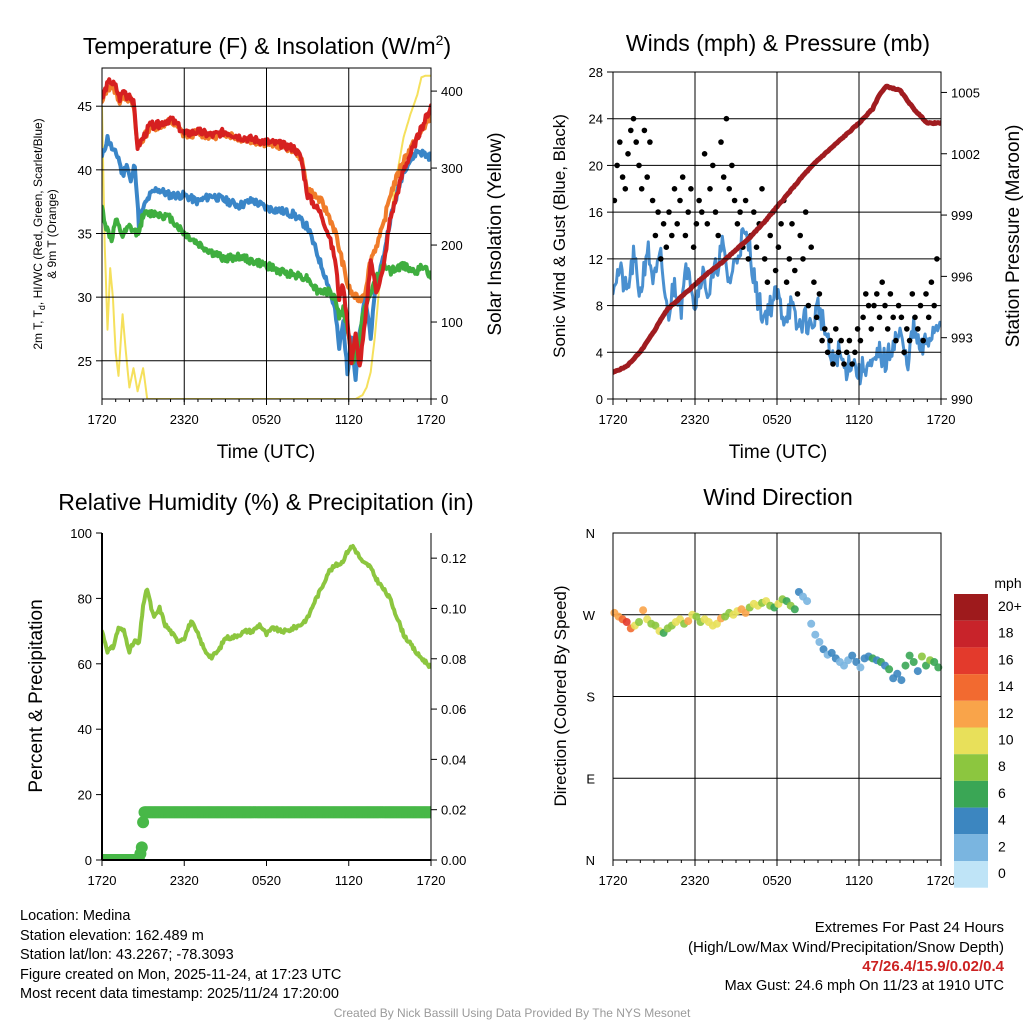 The width and height of the screenshot is (1024, 1024). Describe the element at coordinates (453, 860) in the screenshot. I see `y2-tick-label: 0.00` at that location.